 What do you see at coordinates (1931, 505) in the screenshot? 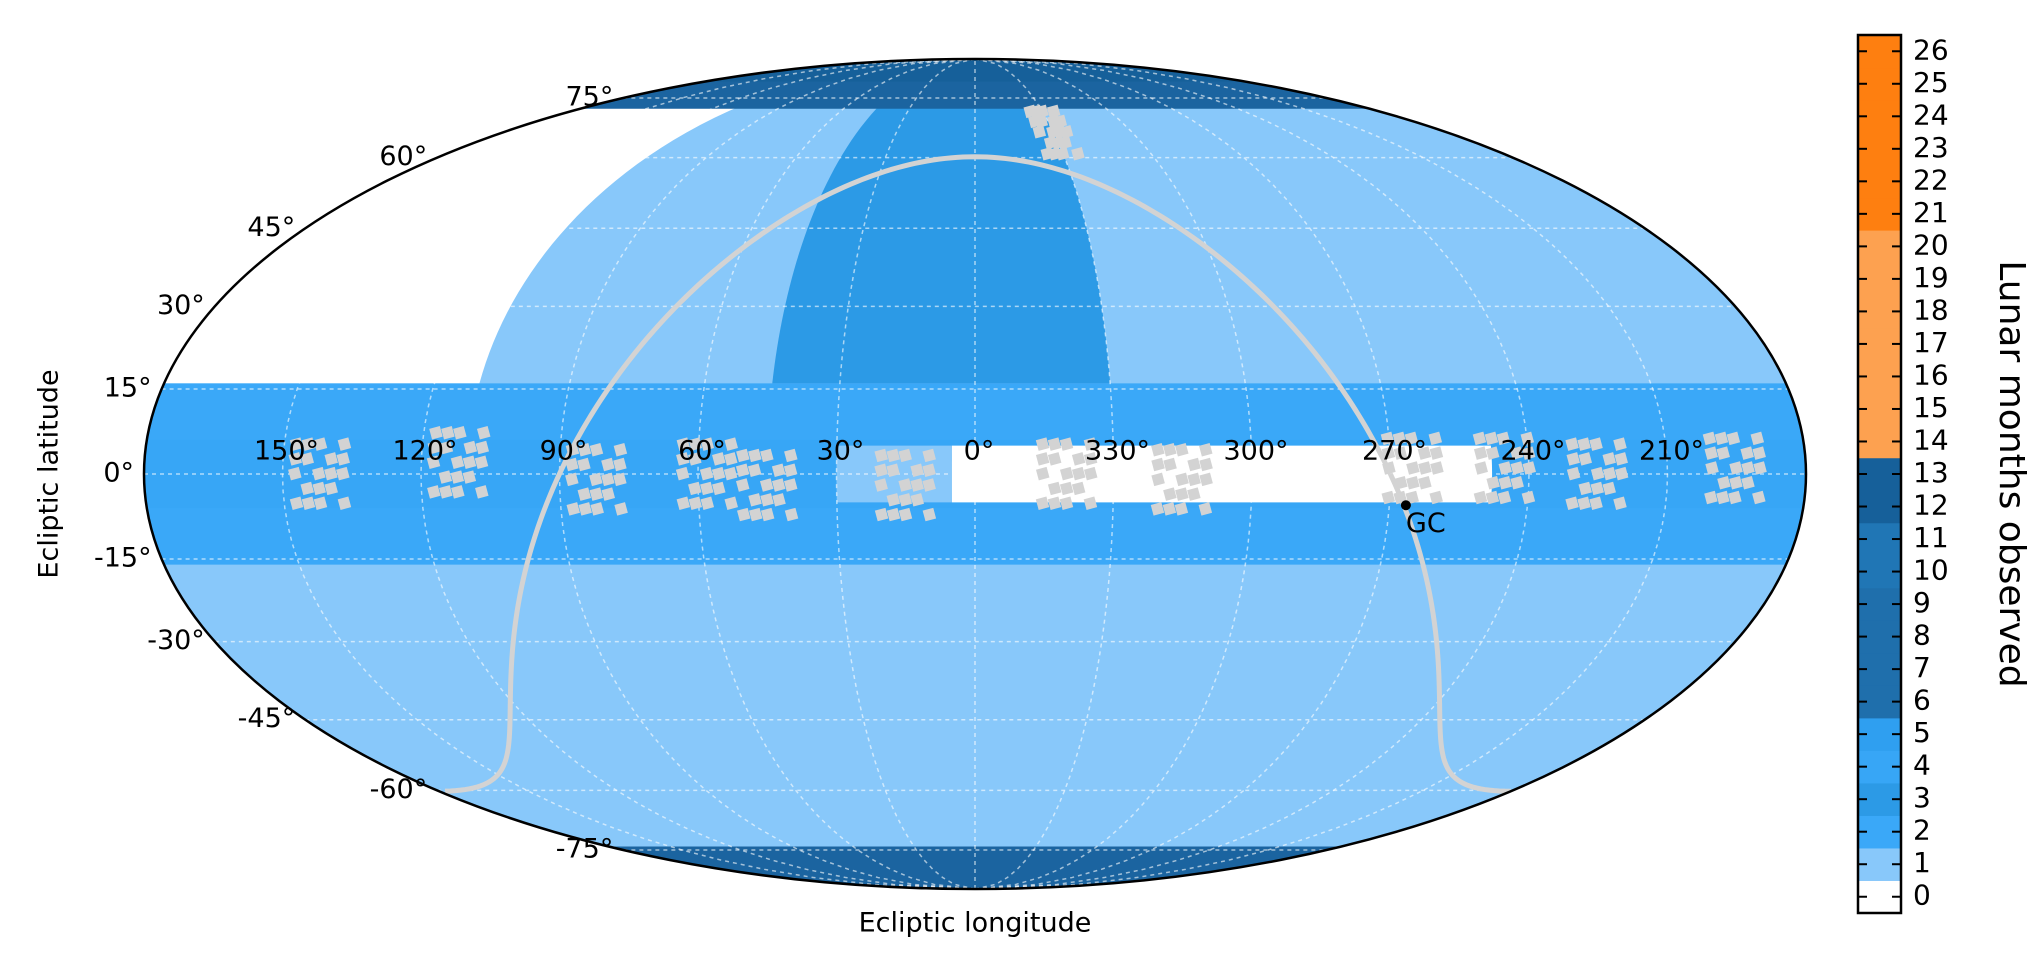
I see `colorbar-tick-label: 12` at bounding box center [1931, 505].